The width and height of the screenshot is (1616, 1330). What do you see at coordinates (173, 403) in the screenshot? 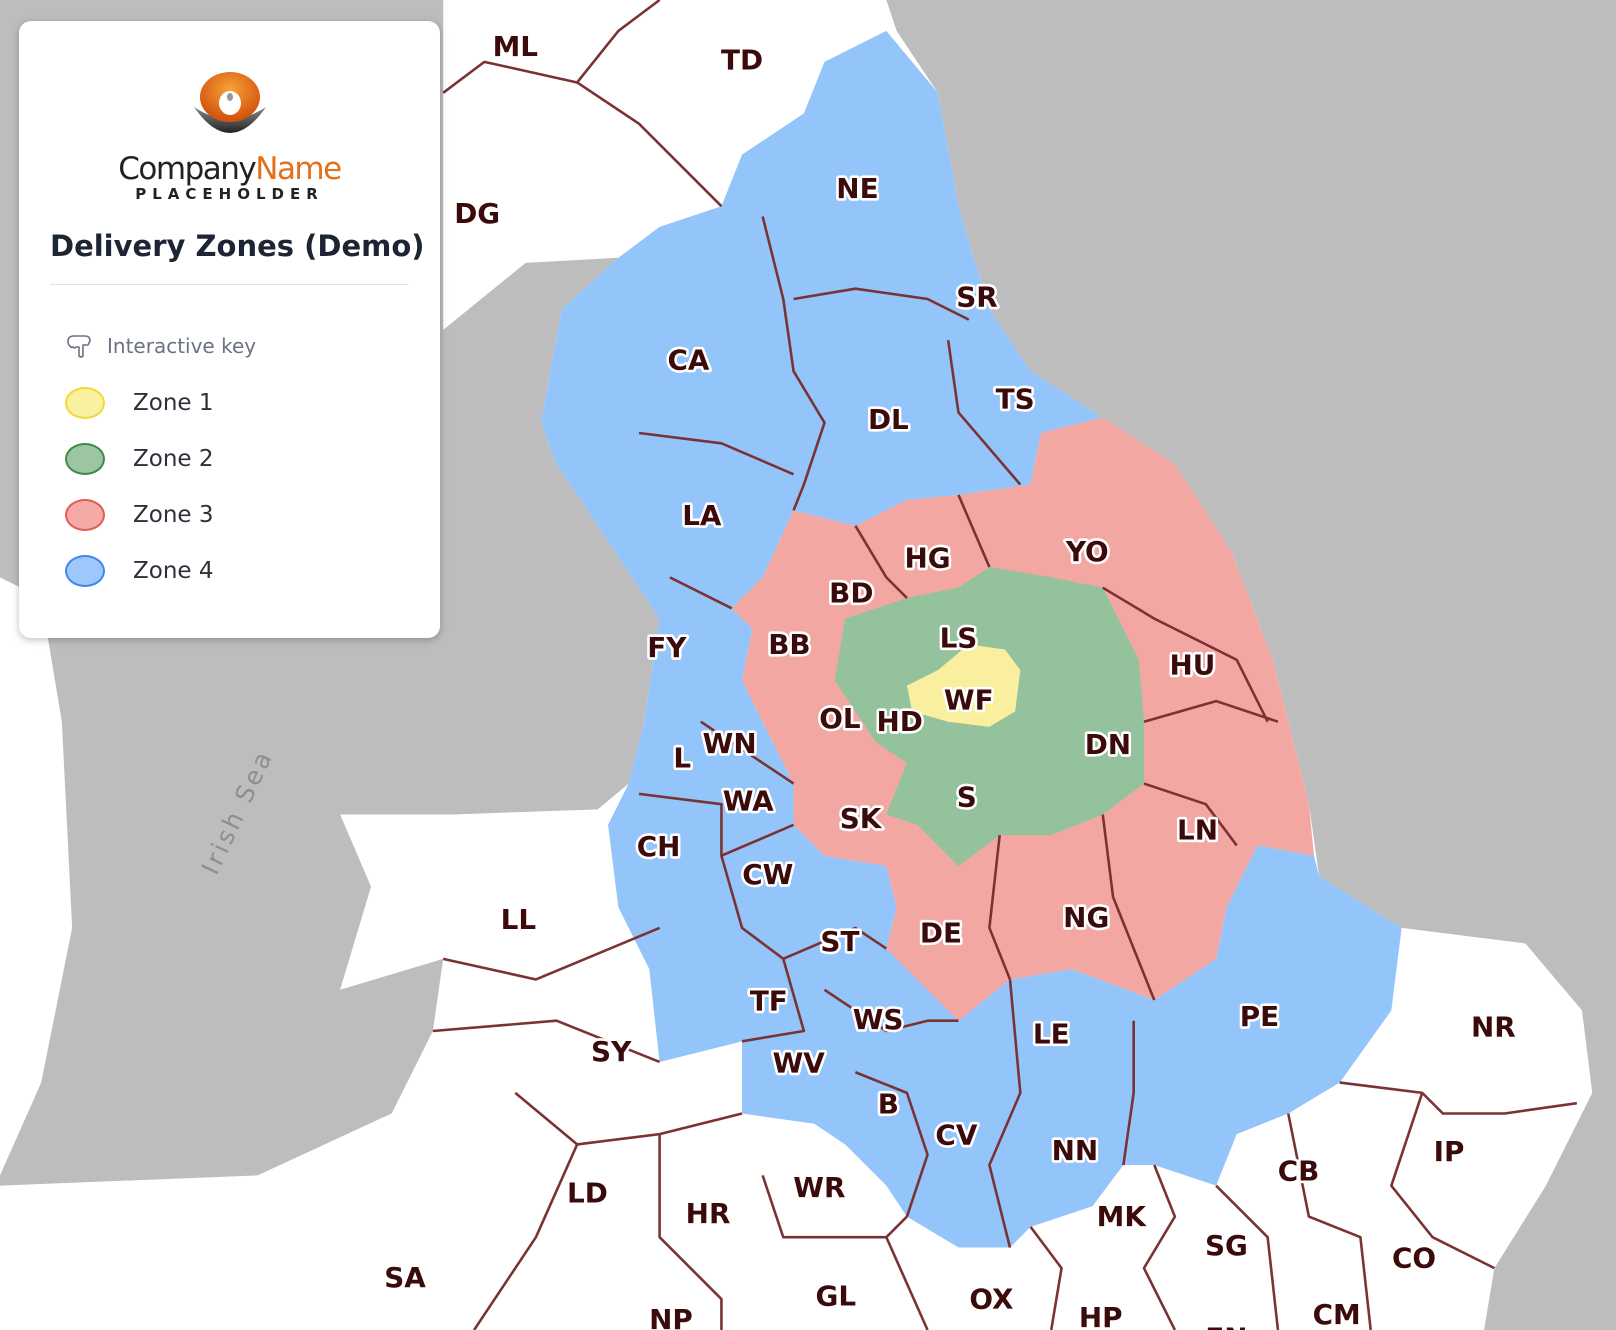
I see `zone-label: Zone 1` at bounding box center [173, 403].